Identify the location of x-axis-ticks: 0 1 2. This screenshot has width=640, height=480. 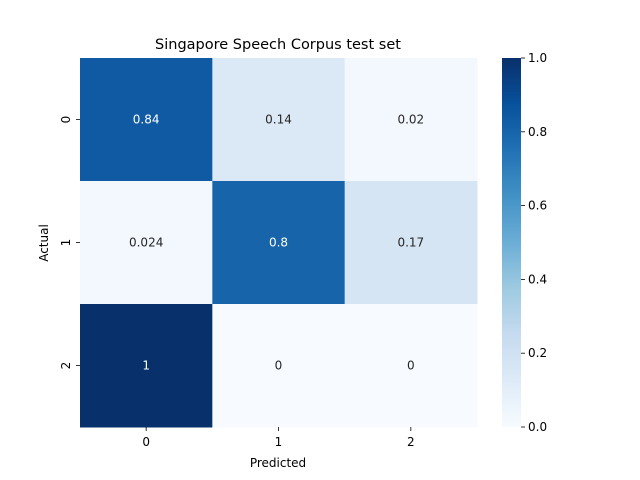
(278, 438).